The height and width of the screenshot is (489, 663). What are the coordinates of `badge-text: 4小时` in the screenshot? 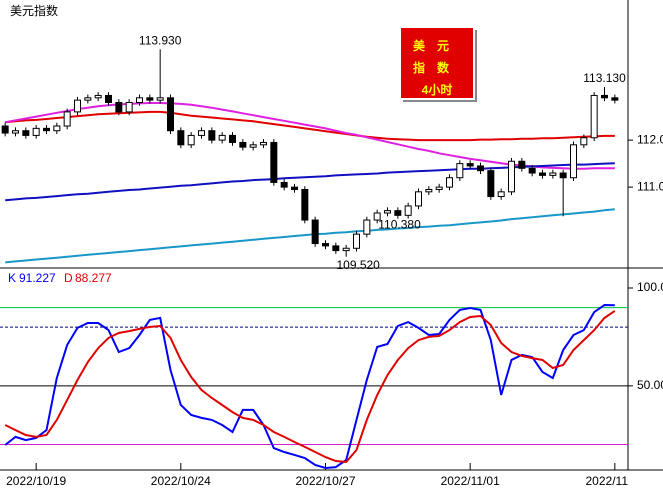 It's located at (437, 89).